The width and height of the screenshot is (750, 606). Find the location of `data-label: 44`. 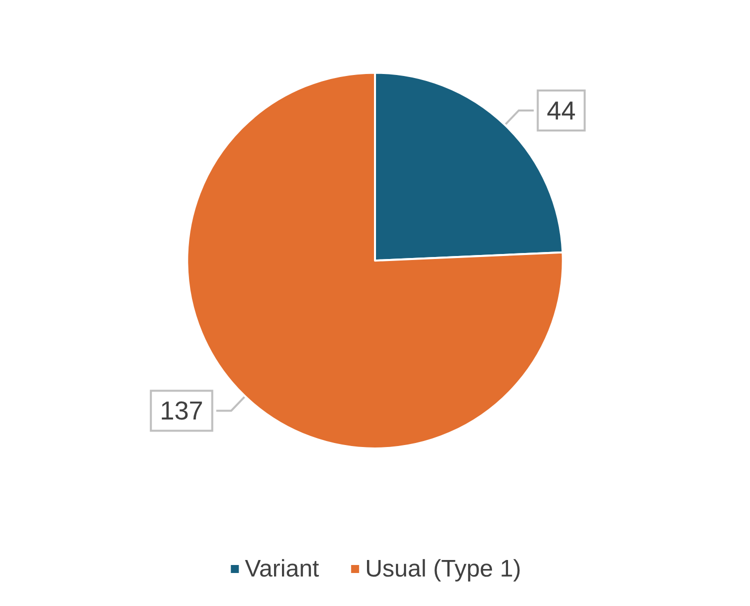

data-label: 44 is located at coordinates (561, 110).